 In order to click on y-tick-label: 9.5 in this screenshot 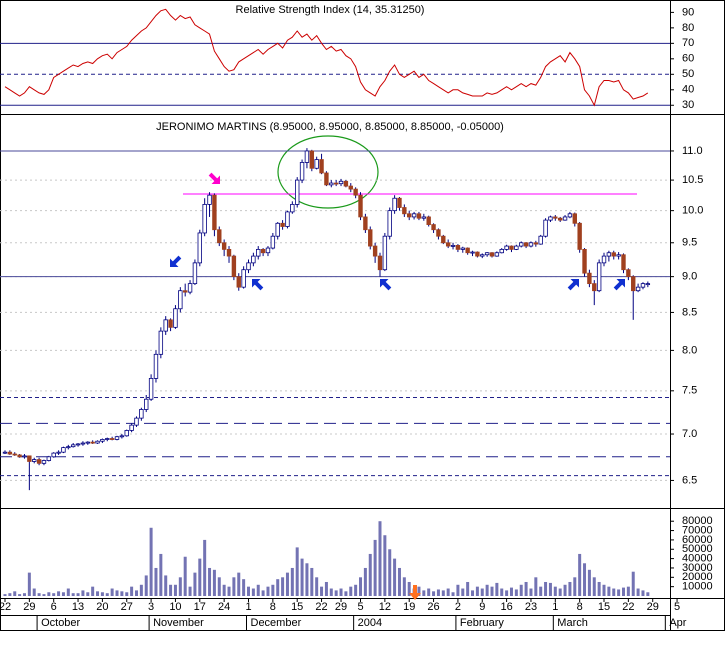, I will do `click(689, 243)`.